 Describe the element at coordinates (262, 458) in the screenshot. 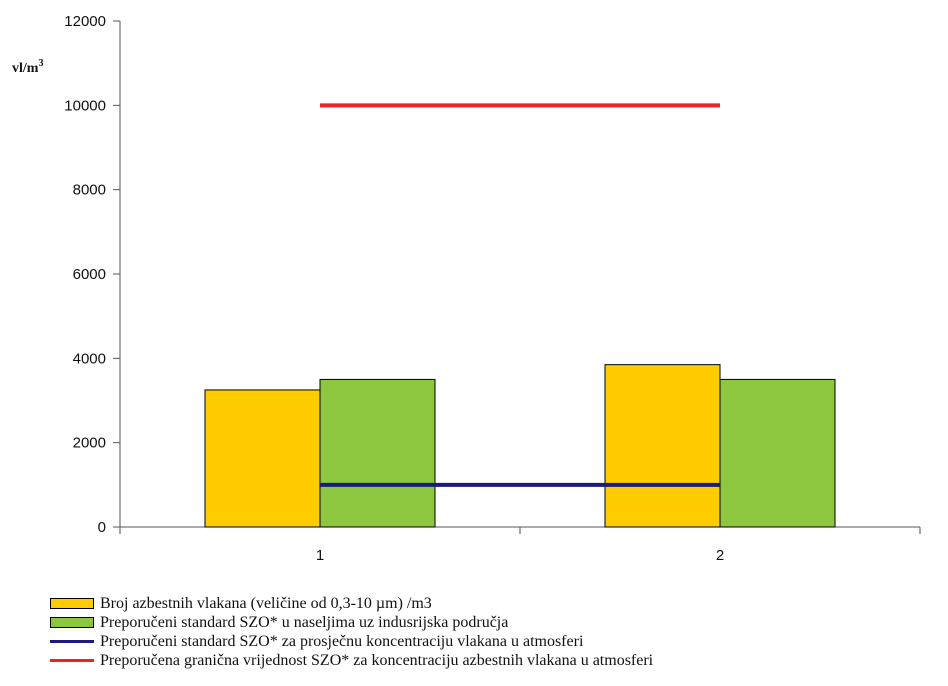

I see `bar-series0-cat0` at that location.